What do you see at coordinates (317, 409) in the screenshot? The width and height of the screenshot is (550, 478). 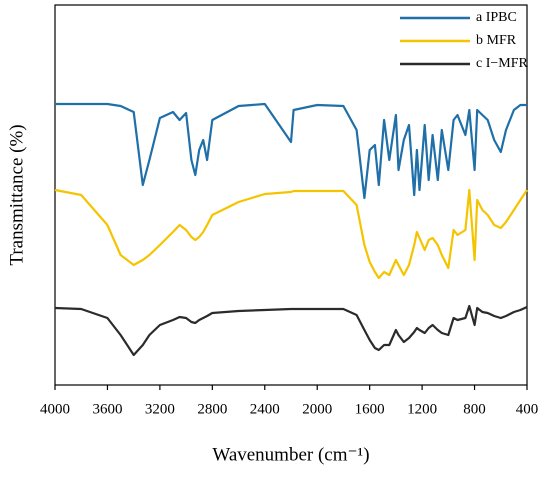 I see `x-tick-label: 2000` at bounding box center [317, 409].